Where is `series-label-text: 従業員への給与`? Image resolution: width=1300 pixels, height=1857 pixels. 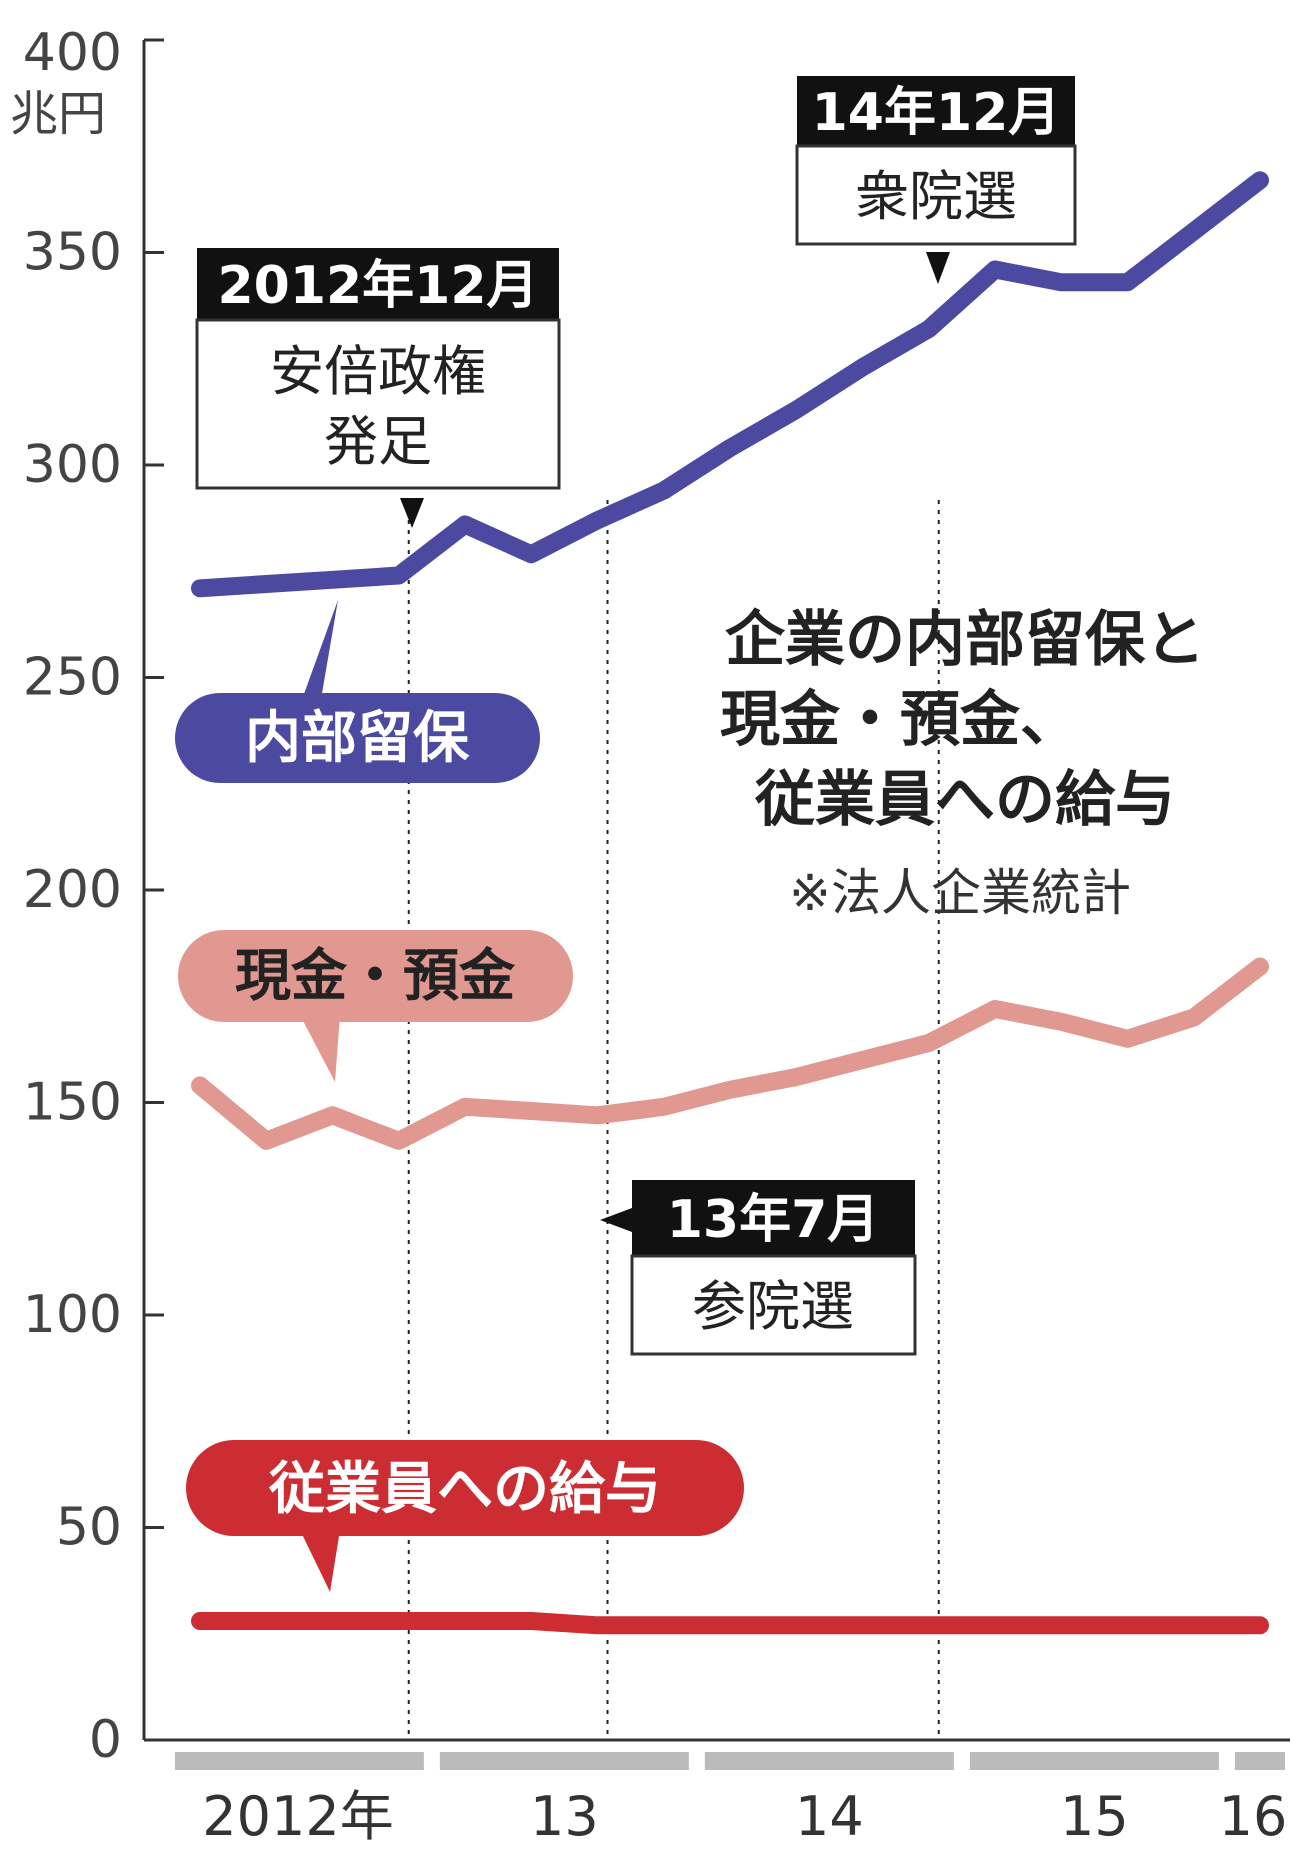 series-label-text: 従業員への給与 is located at coordinates (464, 1489).